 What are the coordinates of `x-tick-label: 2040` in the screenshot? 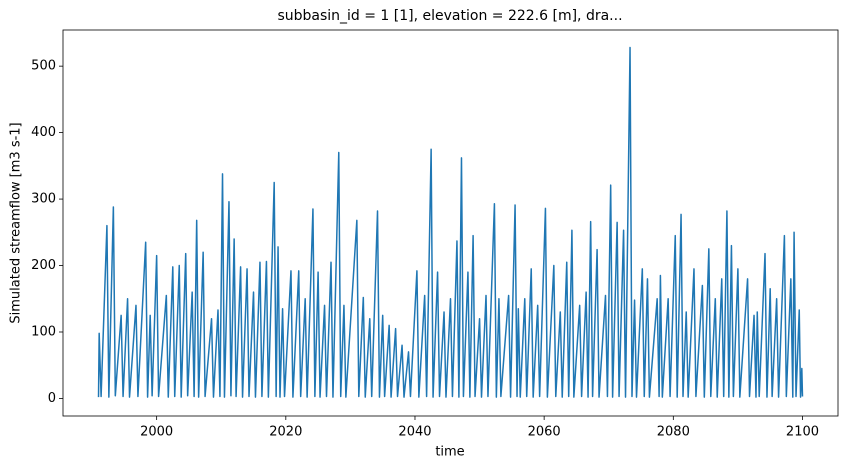 It's located at (414, 432).